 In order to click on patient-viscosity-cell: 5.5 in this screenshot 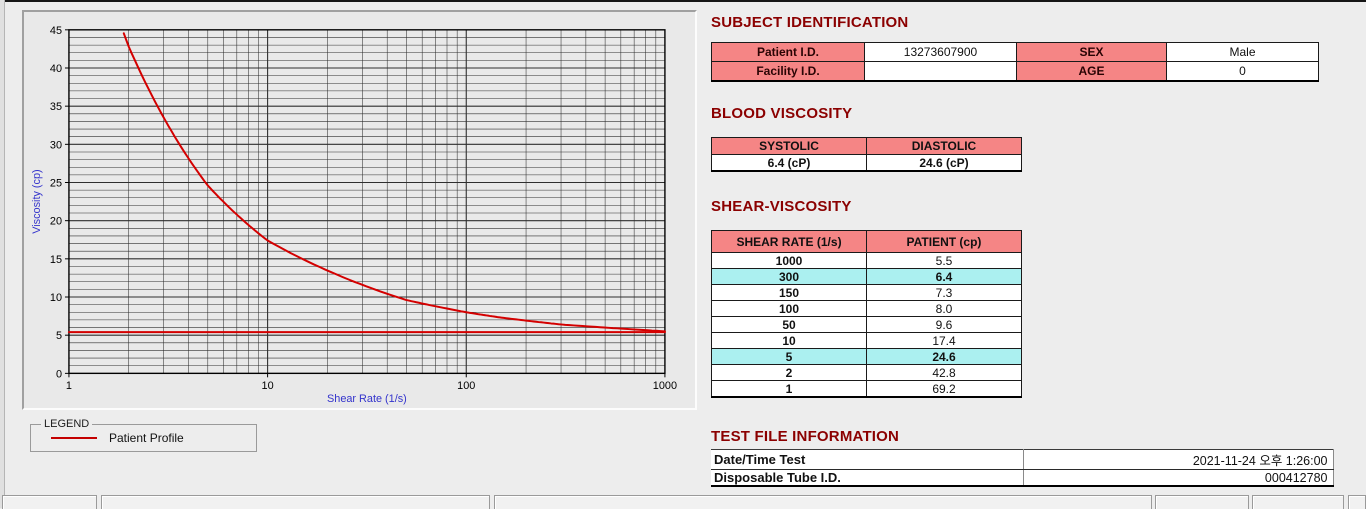, I will do `click(944, 260)`.